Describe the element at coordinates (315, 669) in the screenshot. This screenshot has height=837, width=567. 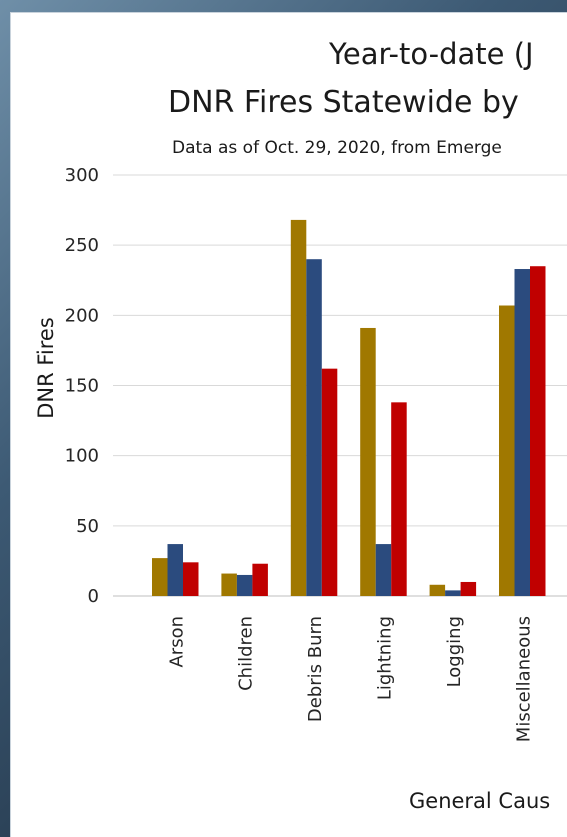
I see `x-category-label: Debris Burn` at that location.